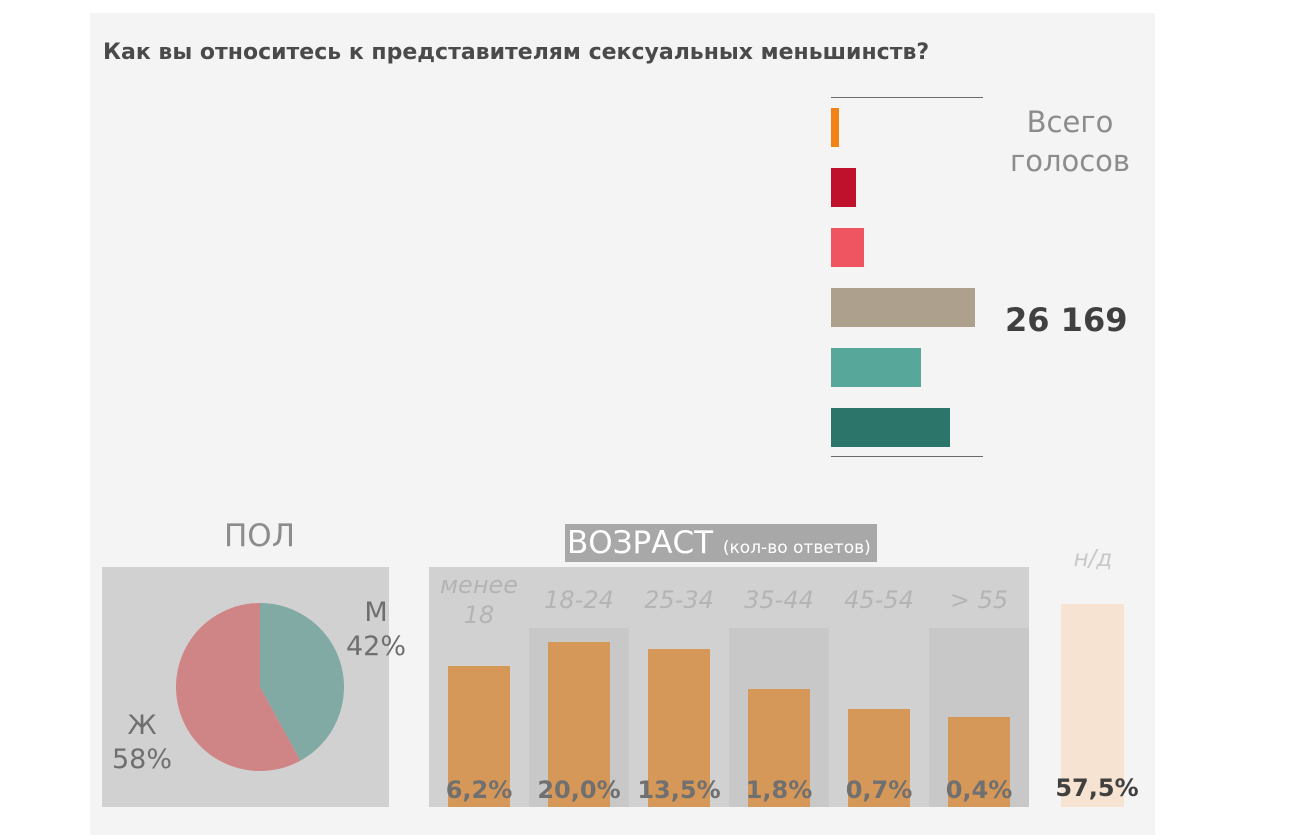  I want to click on total-votes-label: Всего голосов, so click(1070, 141).